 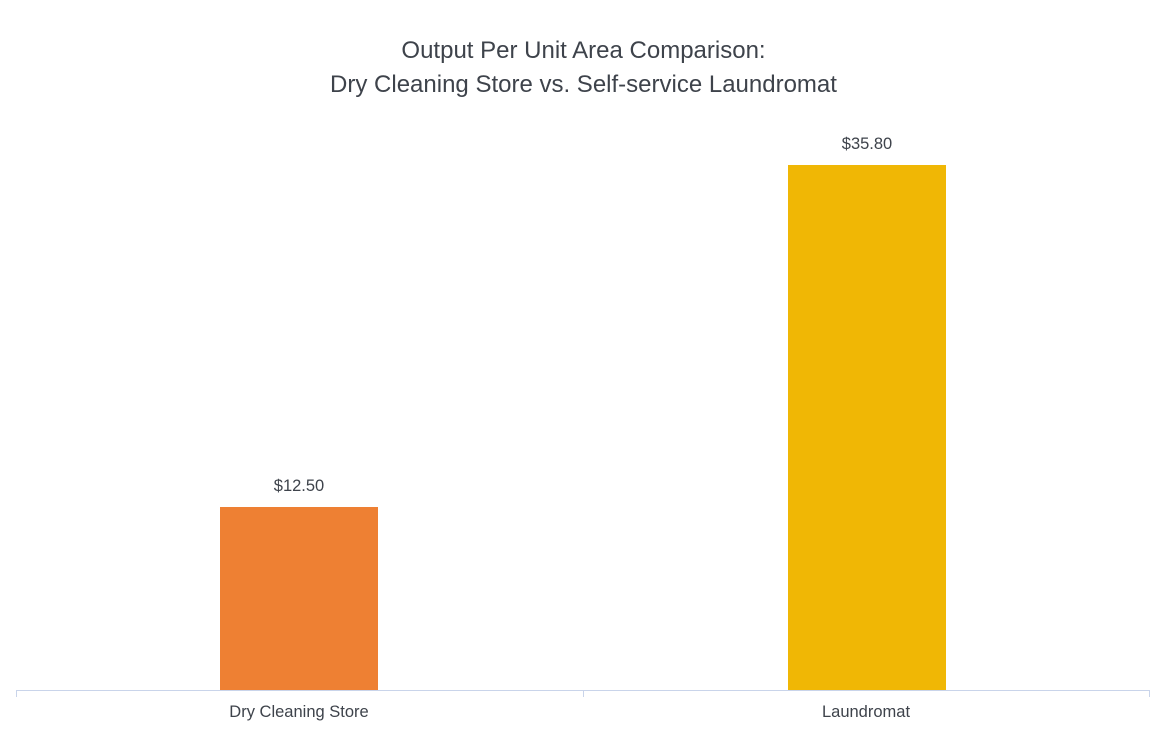 I want to click on category-label-dry-cleaning-store: Dry Cleaning Store, so click(x=299, y=712).